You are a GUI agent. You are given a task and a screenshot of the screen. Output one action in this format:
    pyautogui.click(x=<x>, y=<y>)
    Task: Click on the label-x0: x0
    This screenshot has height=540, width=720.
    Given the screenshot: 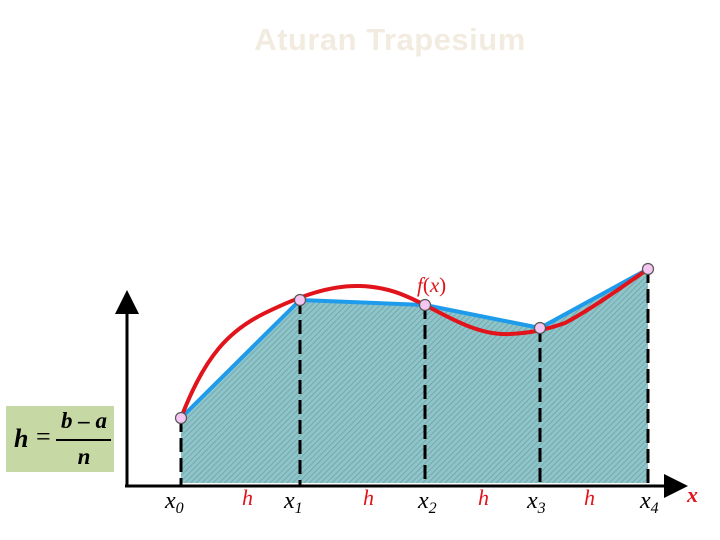 What is the action you would take?
    pyautogui.click(x=174, y=502)
    